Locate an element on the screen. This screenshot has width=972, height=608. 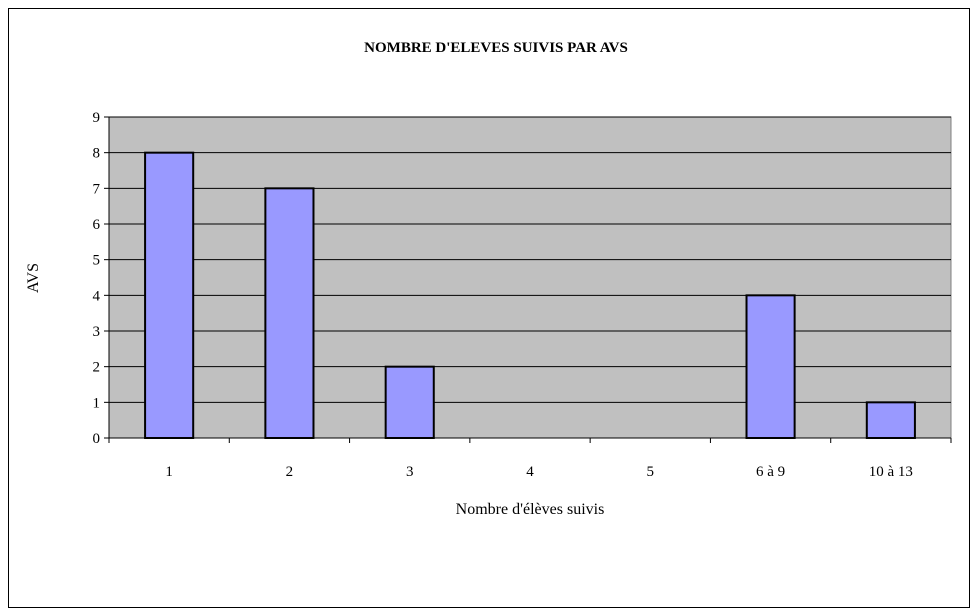
y-tick-label: 6 is located at coordinates (97, 225).